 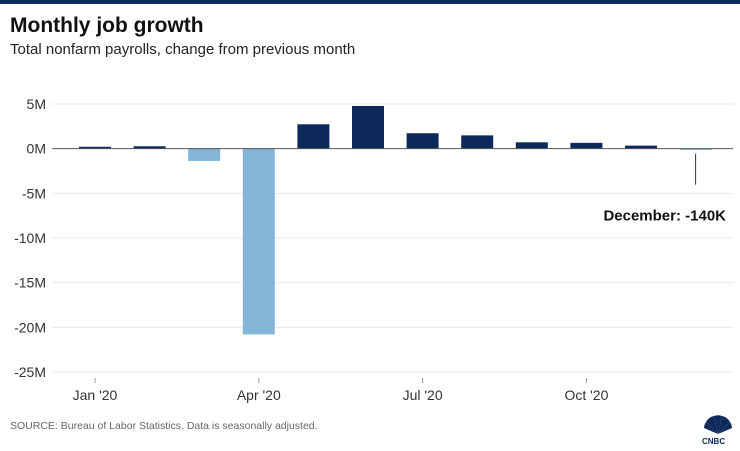 I want to click on x-tick-label: Jan '20, so click(x=95, y=395).